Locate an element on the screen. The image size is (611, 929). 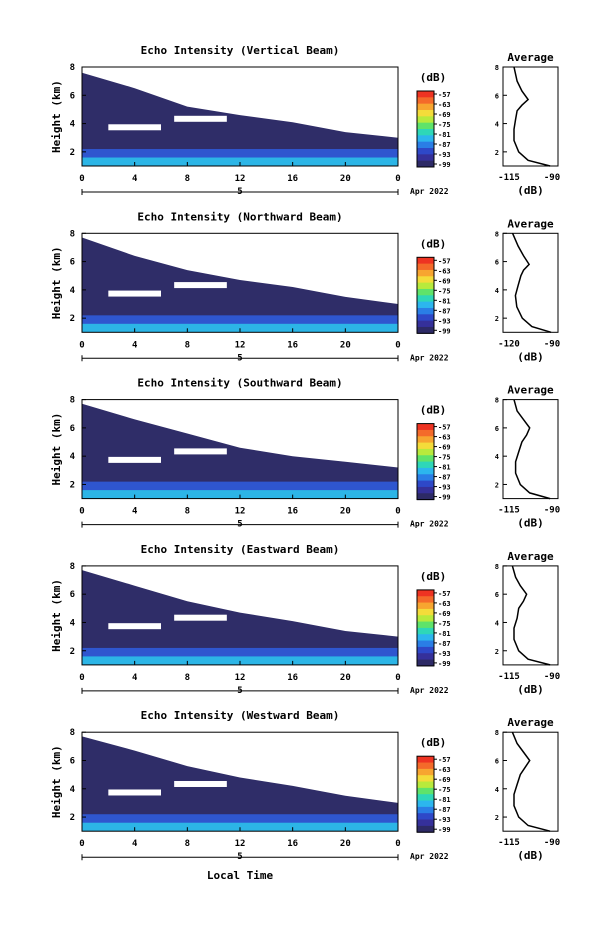
average-y-tick-label: 8 is located at coordinates (497, 234).